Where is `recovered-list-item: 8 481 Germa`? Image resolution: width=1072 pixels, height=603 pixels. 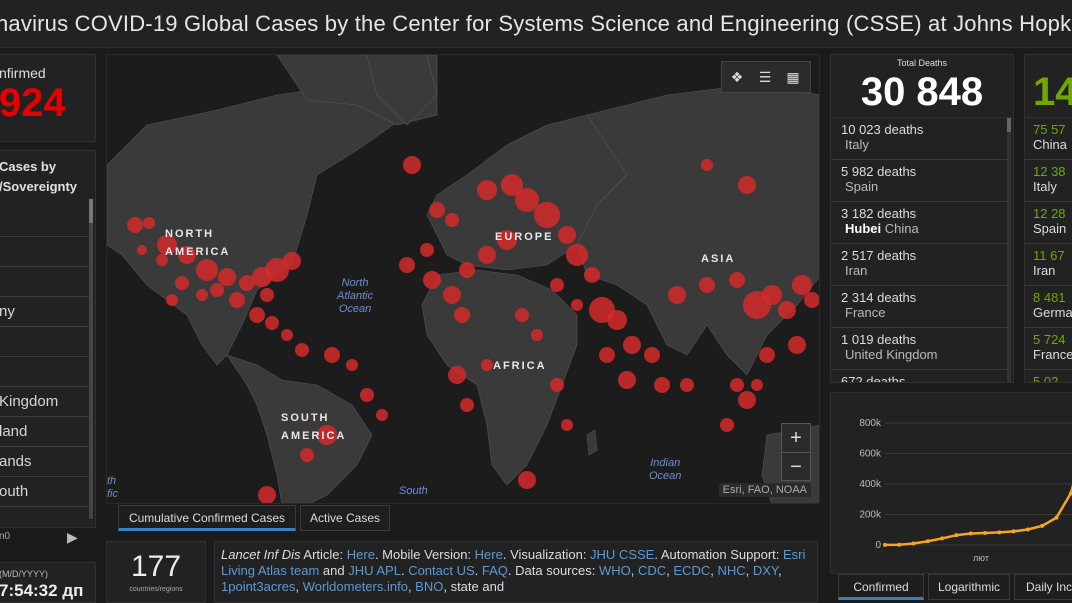
recovered-list-item: 8 481 Germa is located at coordinates (1048, 307).